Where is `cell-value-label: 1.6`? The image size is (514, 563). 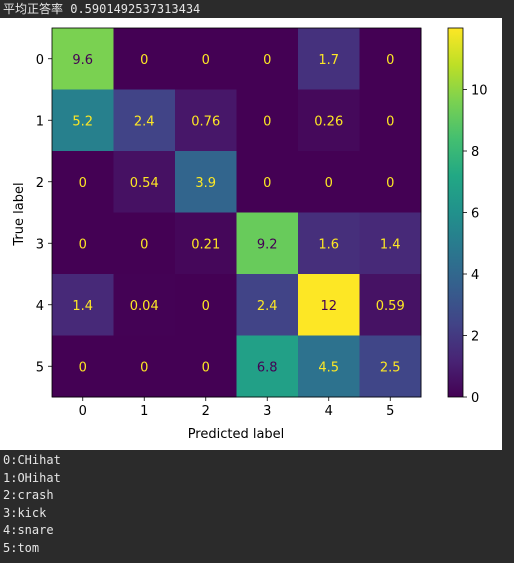 cell-value-label: 1.6 is located at coordinates (328, 244).